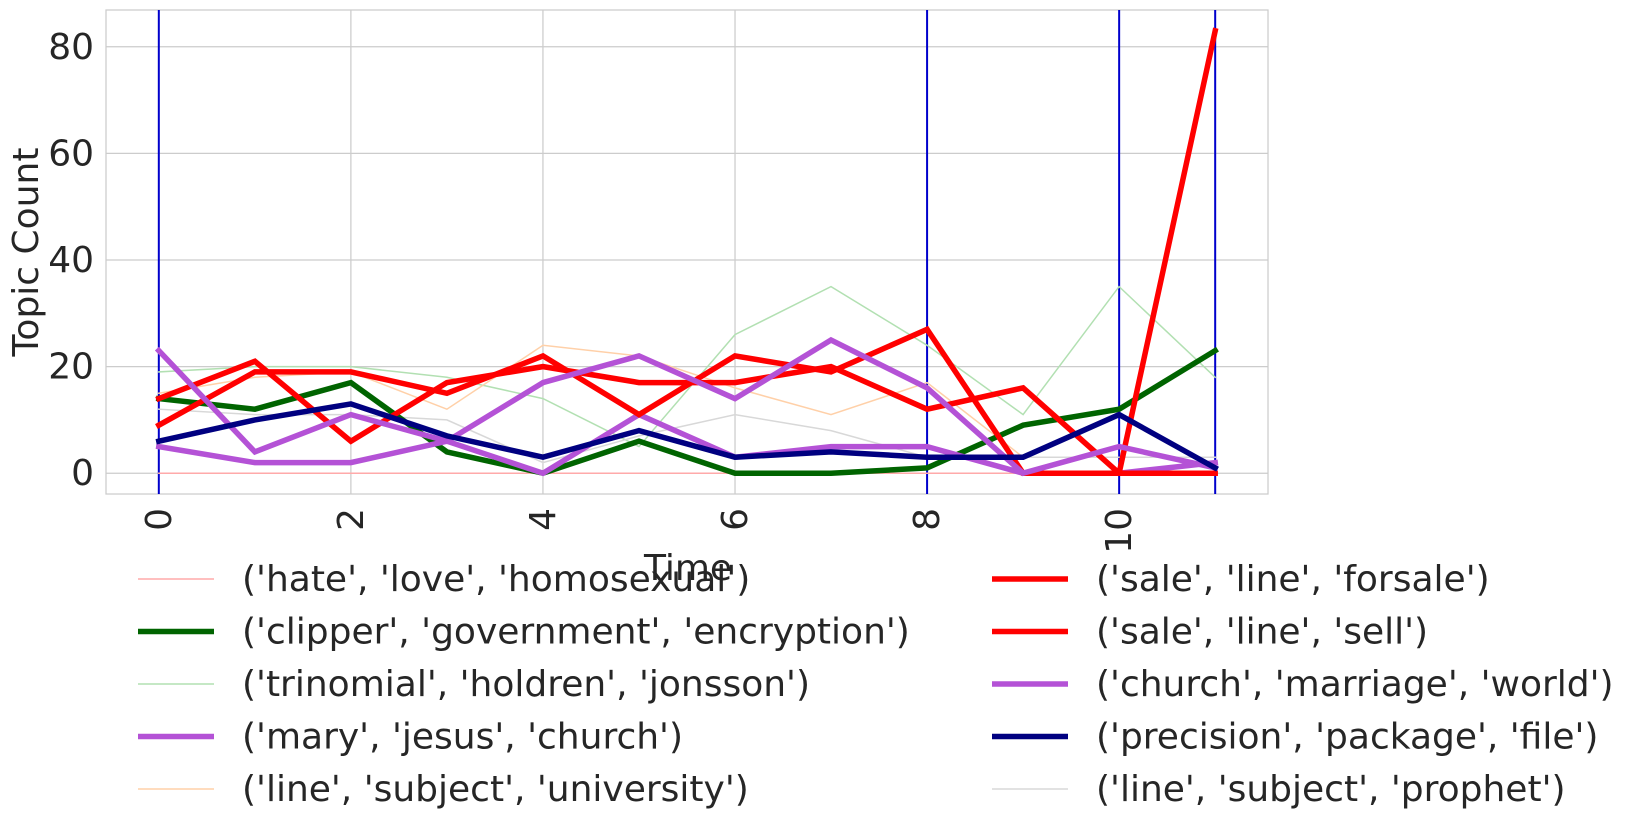  Describe the element at coordinates (687, 568) in the screenshot. I see `x-axis-label: Time` at that location.